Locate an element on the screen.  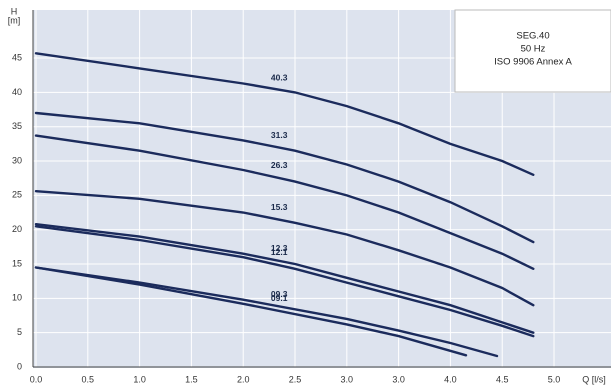
annotation: ISO 9906 Annex A is located at coordinates (533, 62).